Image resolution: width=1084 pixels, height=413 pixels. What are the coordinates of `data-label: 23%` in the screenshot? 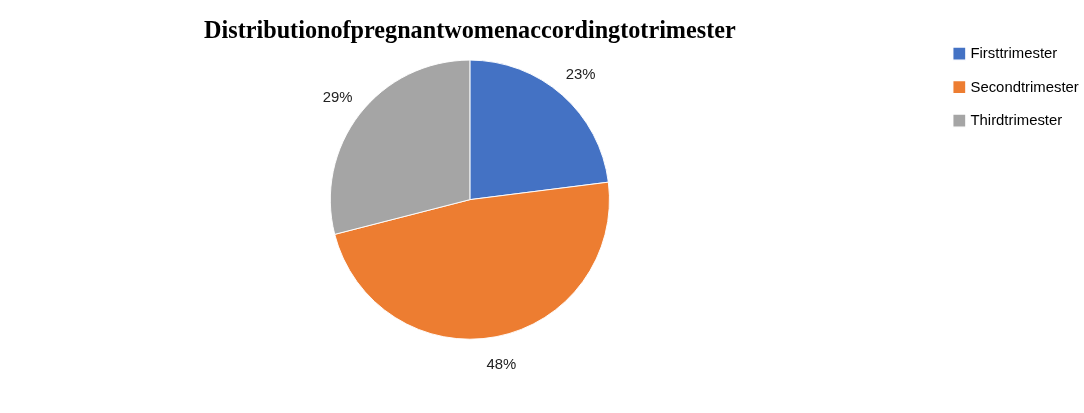 It's located at (580, 73).